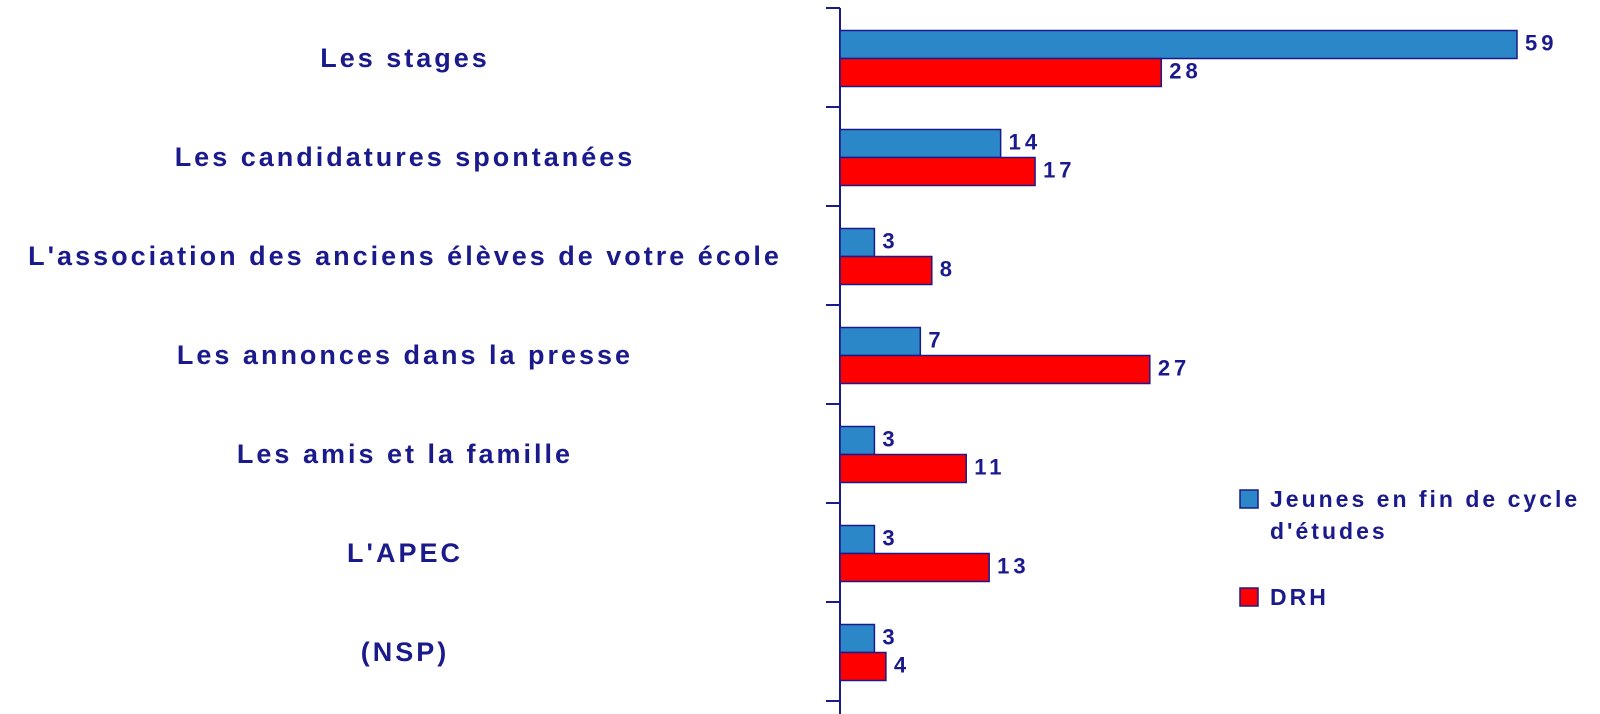 This screenshot has height=714, width=1600. What do you see at coordinates (1013, 565) in the screenshot?
I see `value-label: 13` at bounding box center [1013, 565].